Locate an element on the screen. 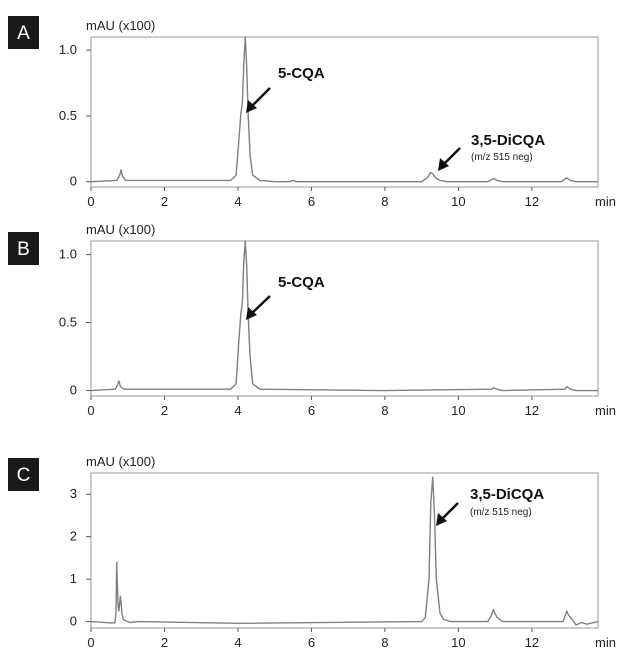  panel-letter: A is located at coordinates (23, 33).